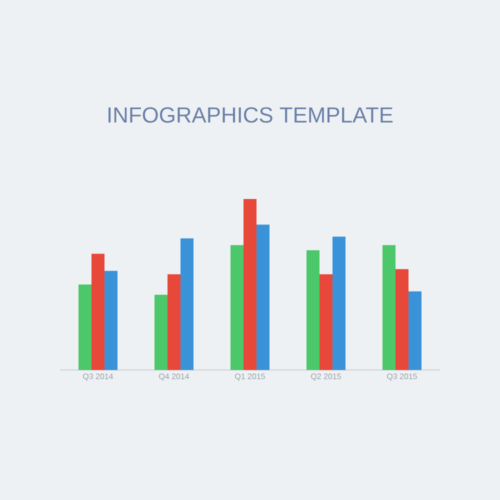 The width and height of the screenshot is (500, 500). I want to click on chart-title: INFOGRAPHICS TEMPLATE, so click(250, 115).